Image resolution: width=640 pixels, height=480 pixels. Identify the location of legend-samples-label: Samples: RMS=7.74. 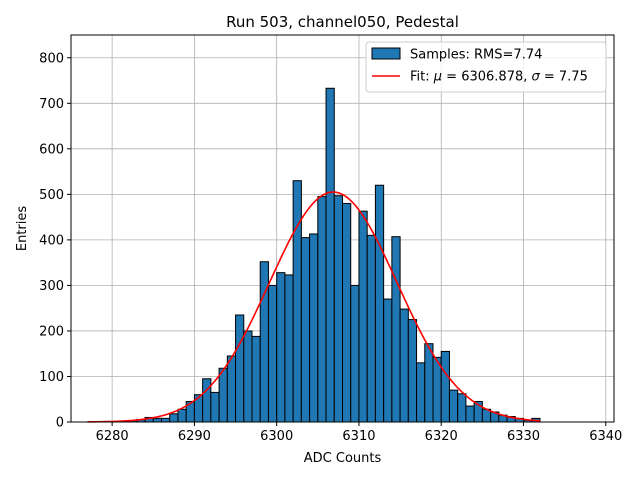
(476, 55).